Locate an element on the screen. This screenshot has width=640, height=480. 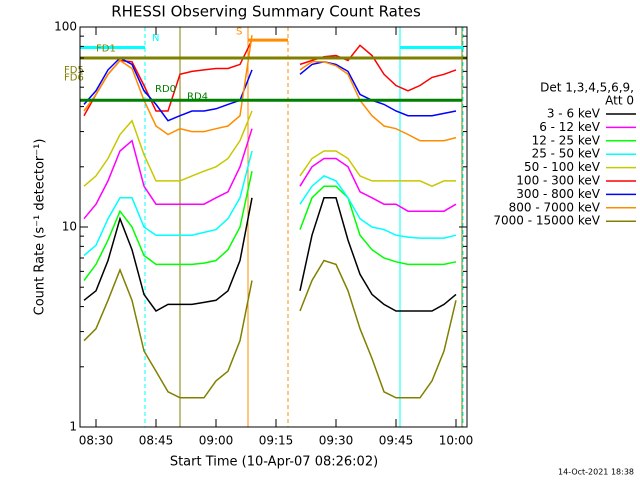
y-tick-label: 10 is located at coordinates (69, 227).